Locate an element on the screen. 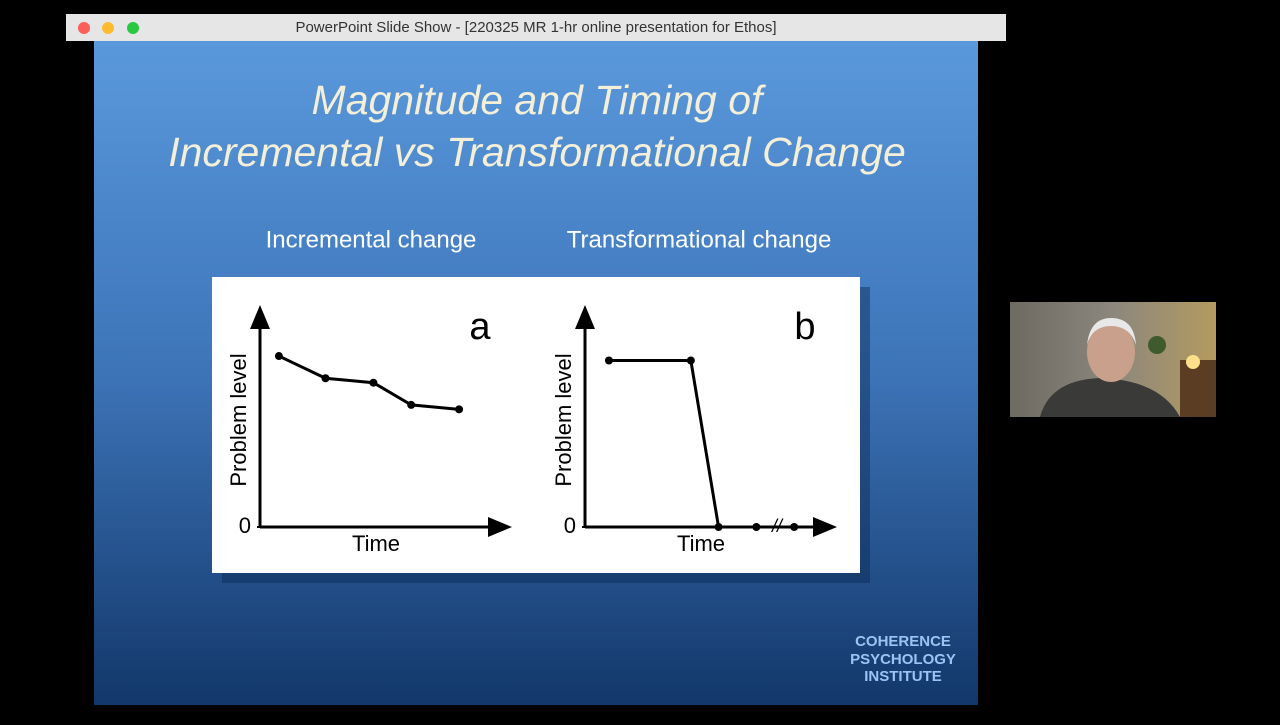  slide-title: Incremental vs Transformational Change is located at coordinates (537, 152).